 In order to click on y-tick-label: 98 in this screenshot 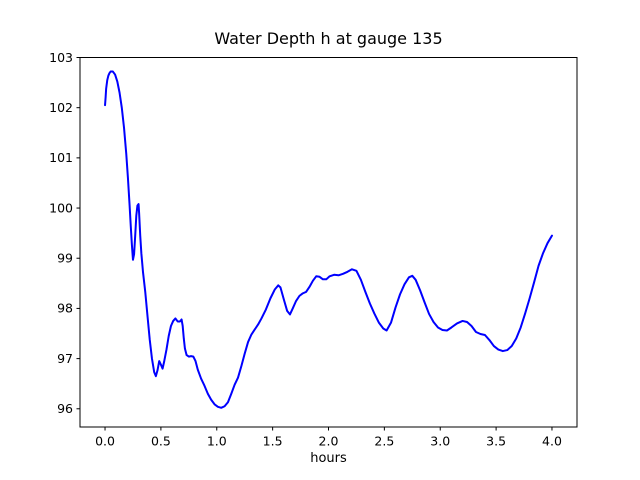, I will do `click(65, 308)`.